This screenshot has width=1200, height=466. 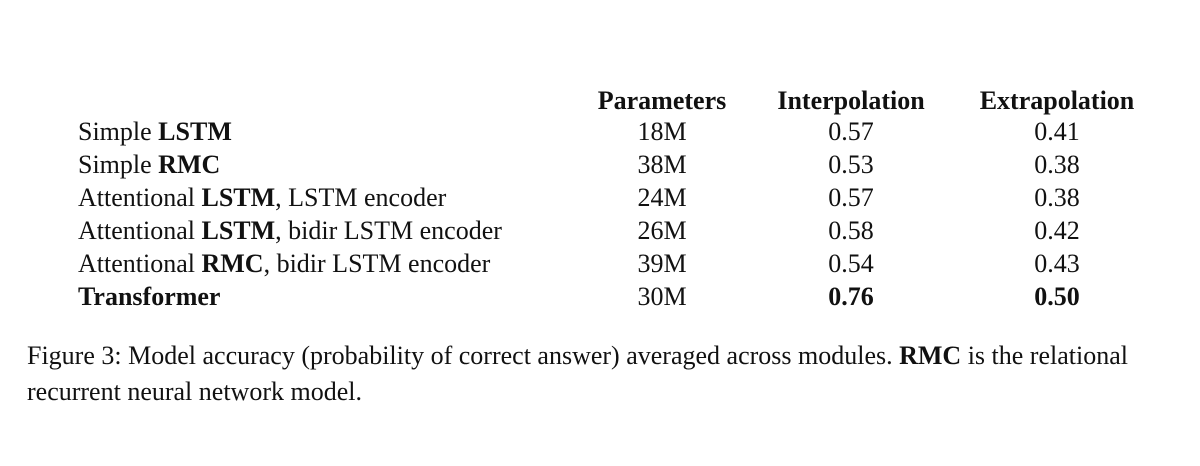 I want to click on table-cell: 0.53, so click(x=851, y=164).